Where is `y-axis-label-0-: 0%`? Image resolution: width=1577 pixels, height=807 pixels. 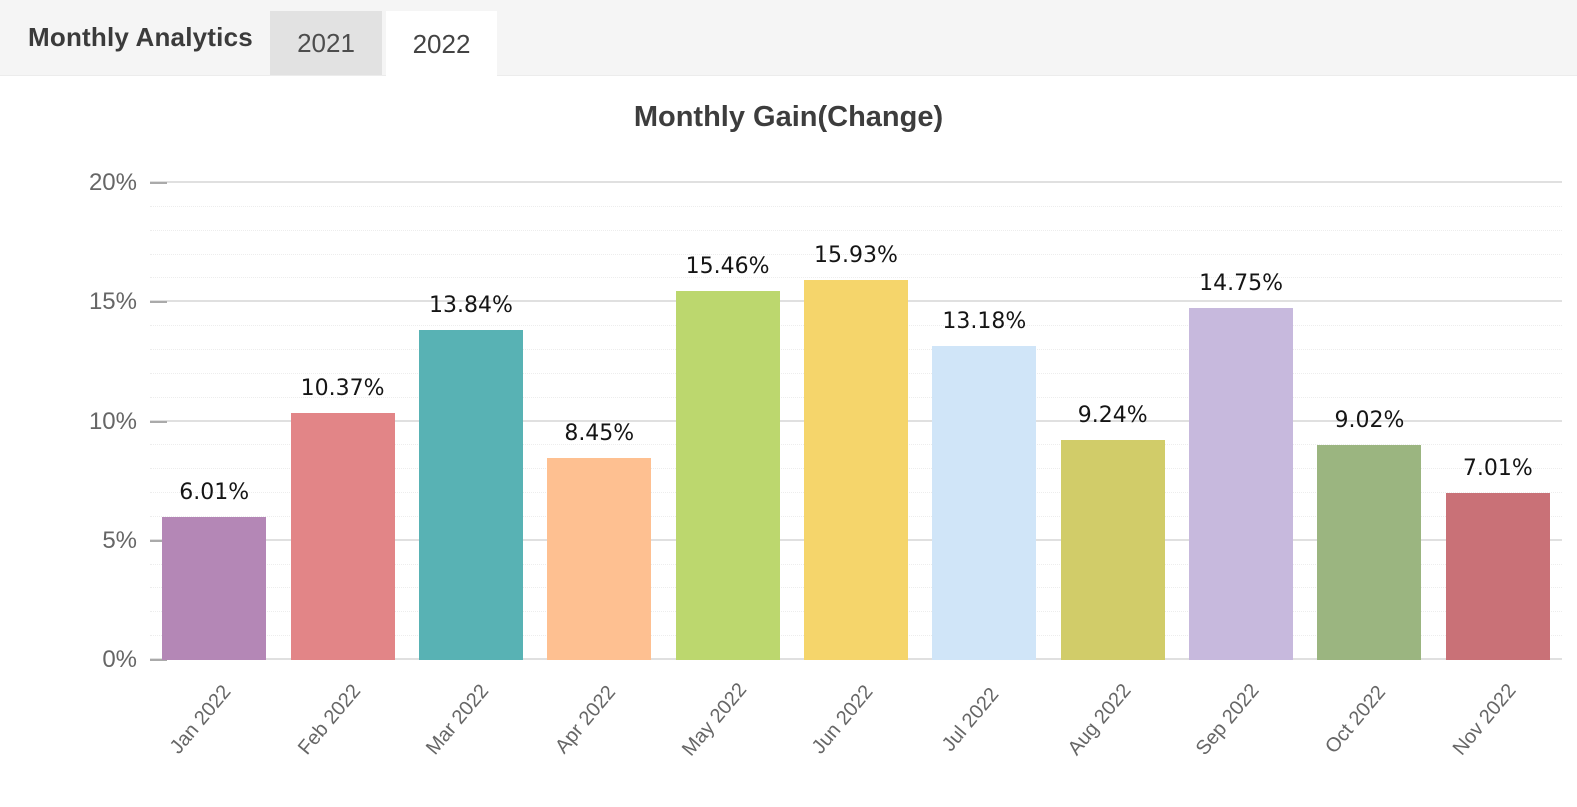
y-axis-label-0-: 0% is located at coordinates (119, 659).